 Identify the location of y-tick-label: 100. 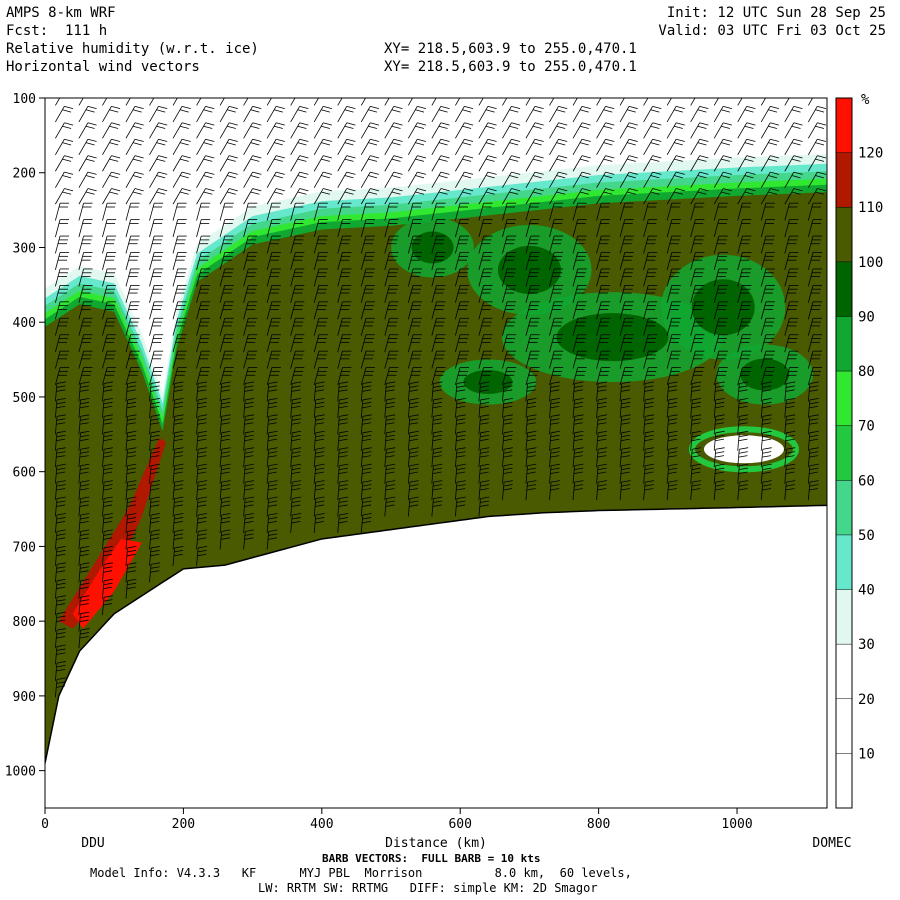
(24, 99).